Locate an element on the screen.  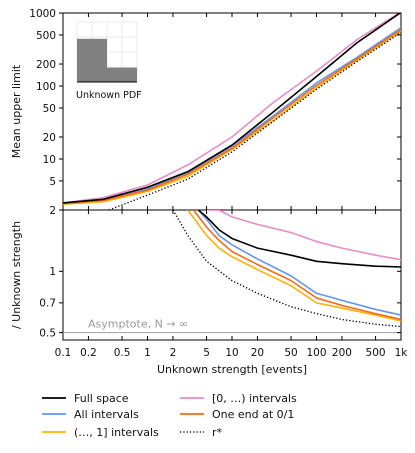
x-tick-label: 0.2 is located at coordinates (88, 353).